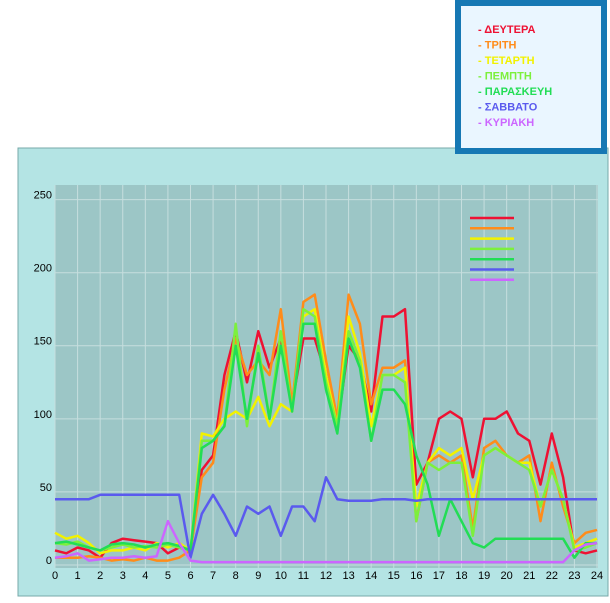 The image size is (610, 603). I want to click on x-tick-label: 15, so click(394, 576).